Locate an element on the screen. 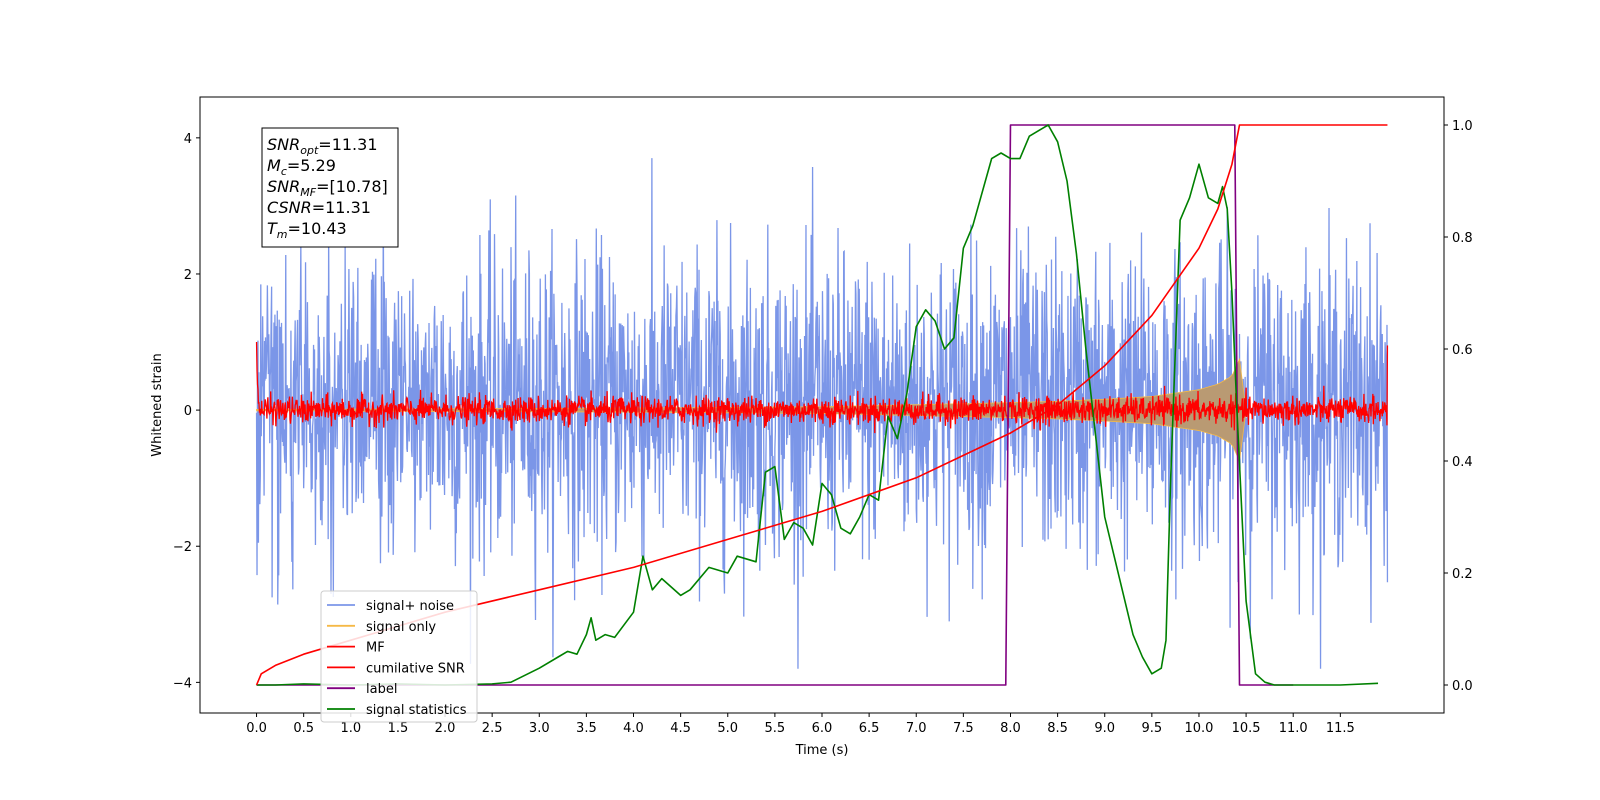  x-tick-label: 7.0 is located at coordinates (916, 728).